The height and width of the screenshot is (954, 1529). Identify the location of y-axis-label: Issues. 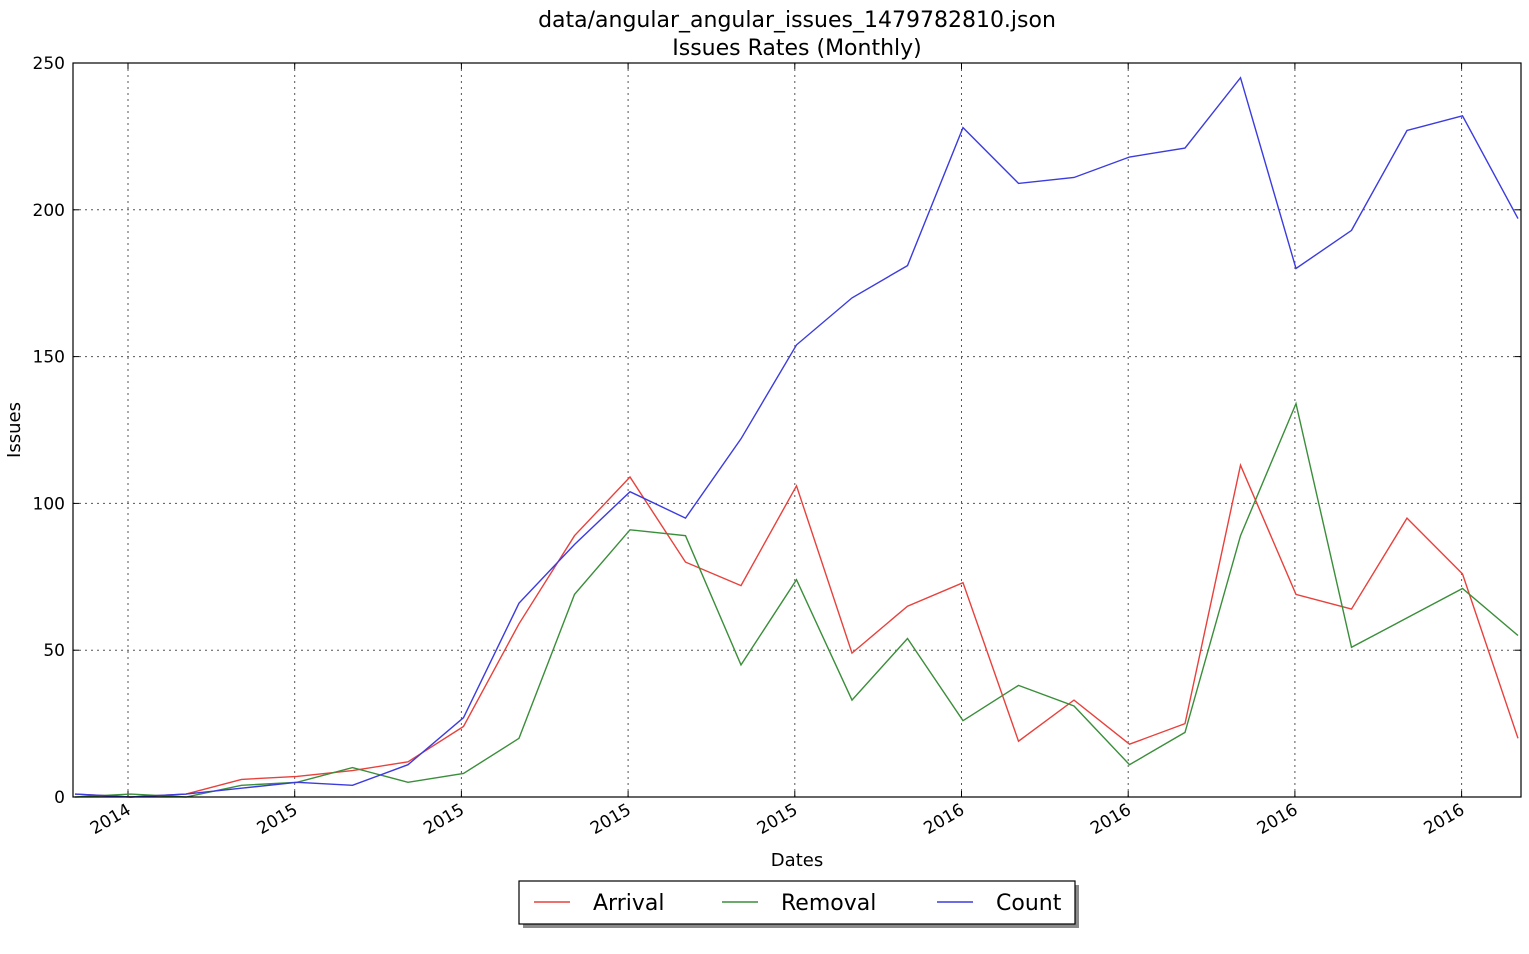
(14, 430).